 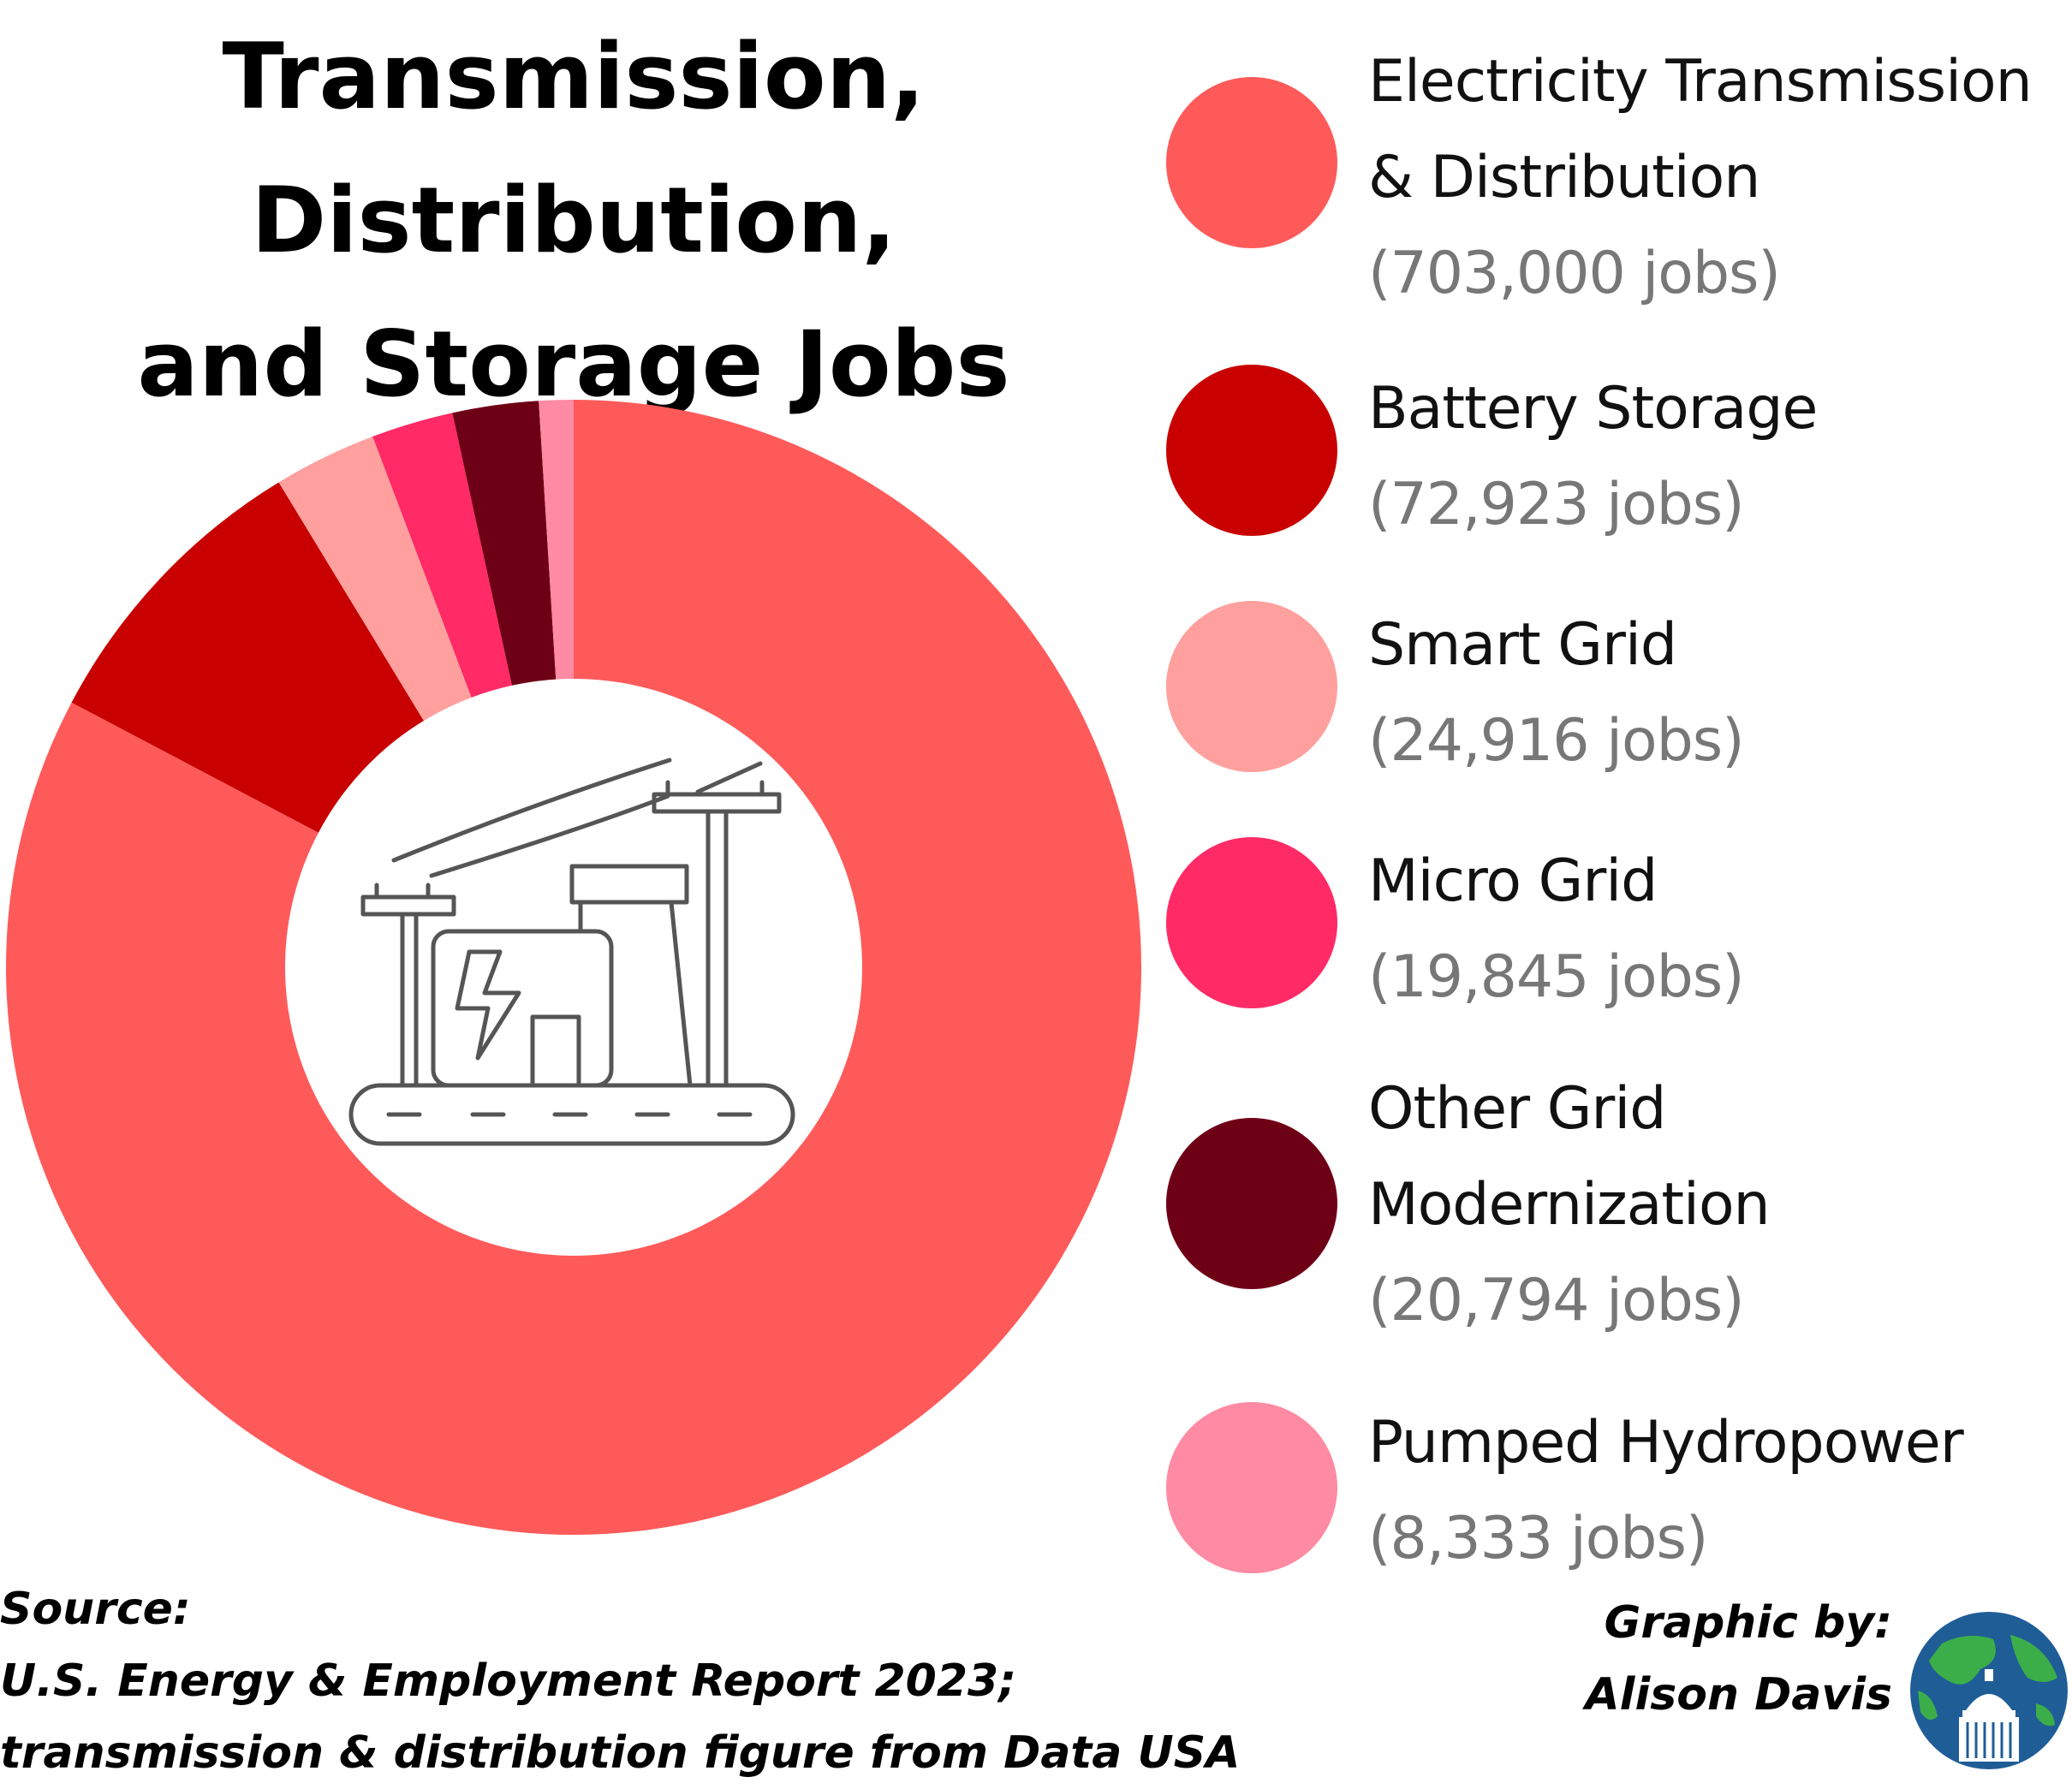 I want to click on source-line-1: U.S. Energy & Employment Report 2023;, so click(x=509, y=1681).